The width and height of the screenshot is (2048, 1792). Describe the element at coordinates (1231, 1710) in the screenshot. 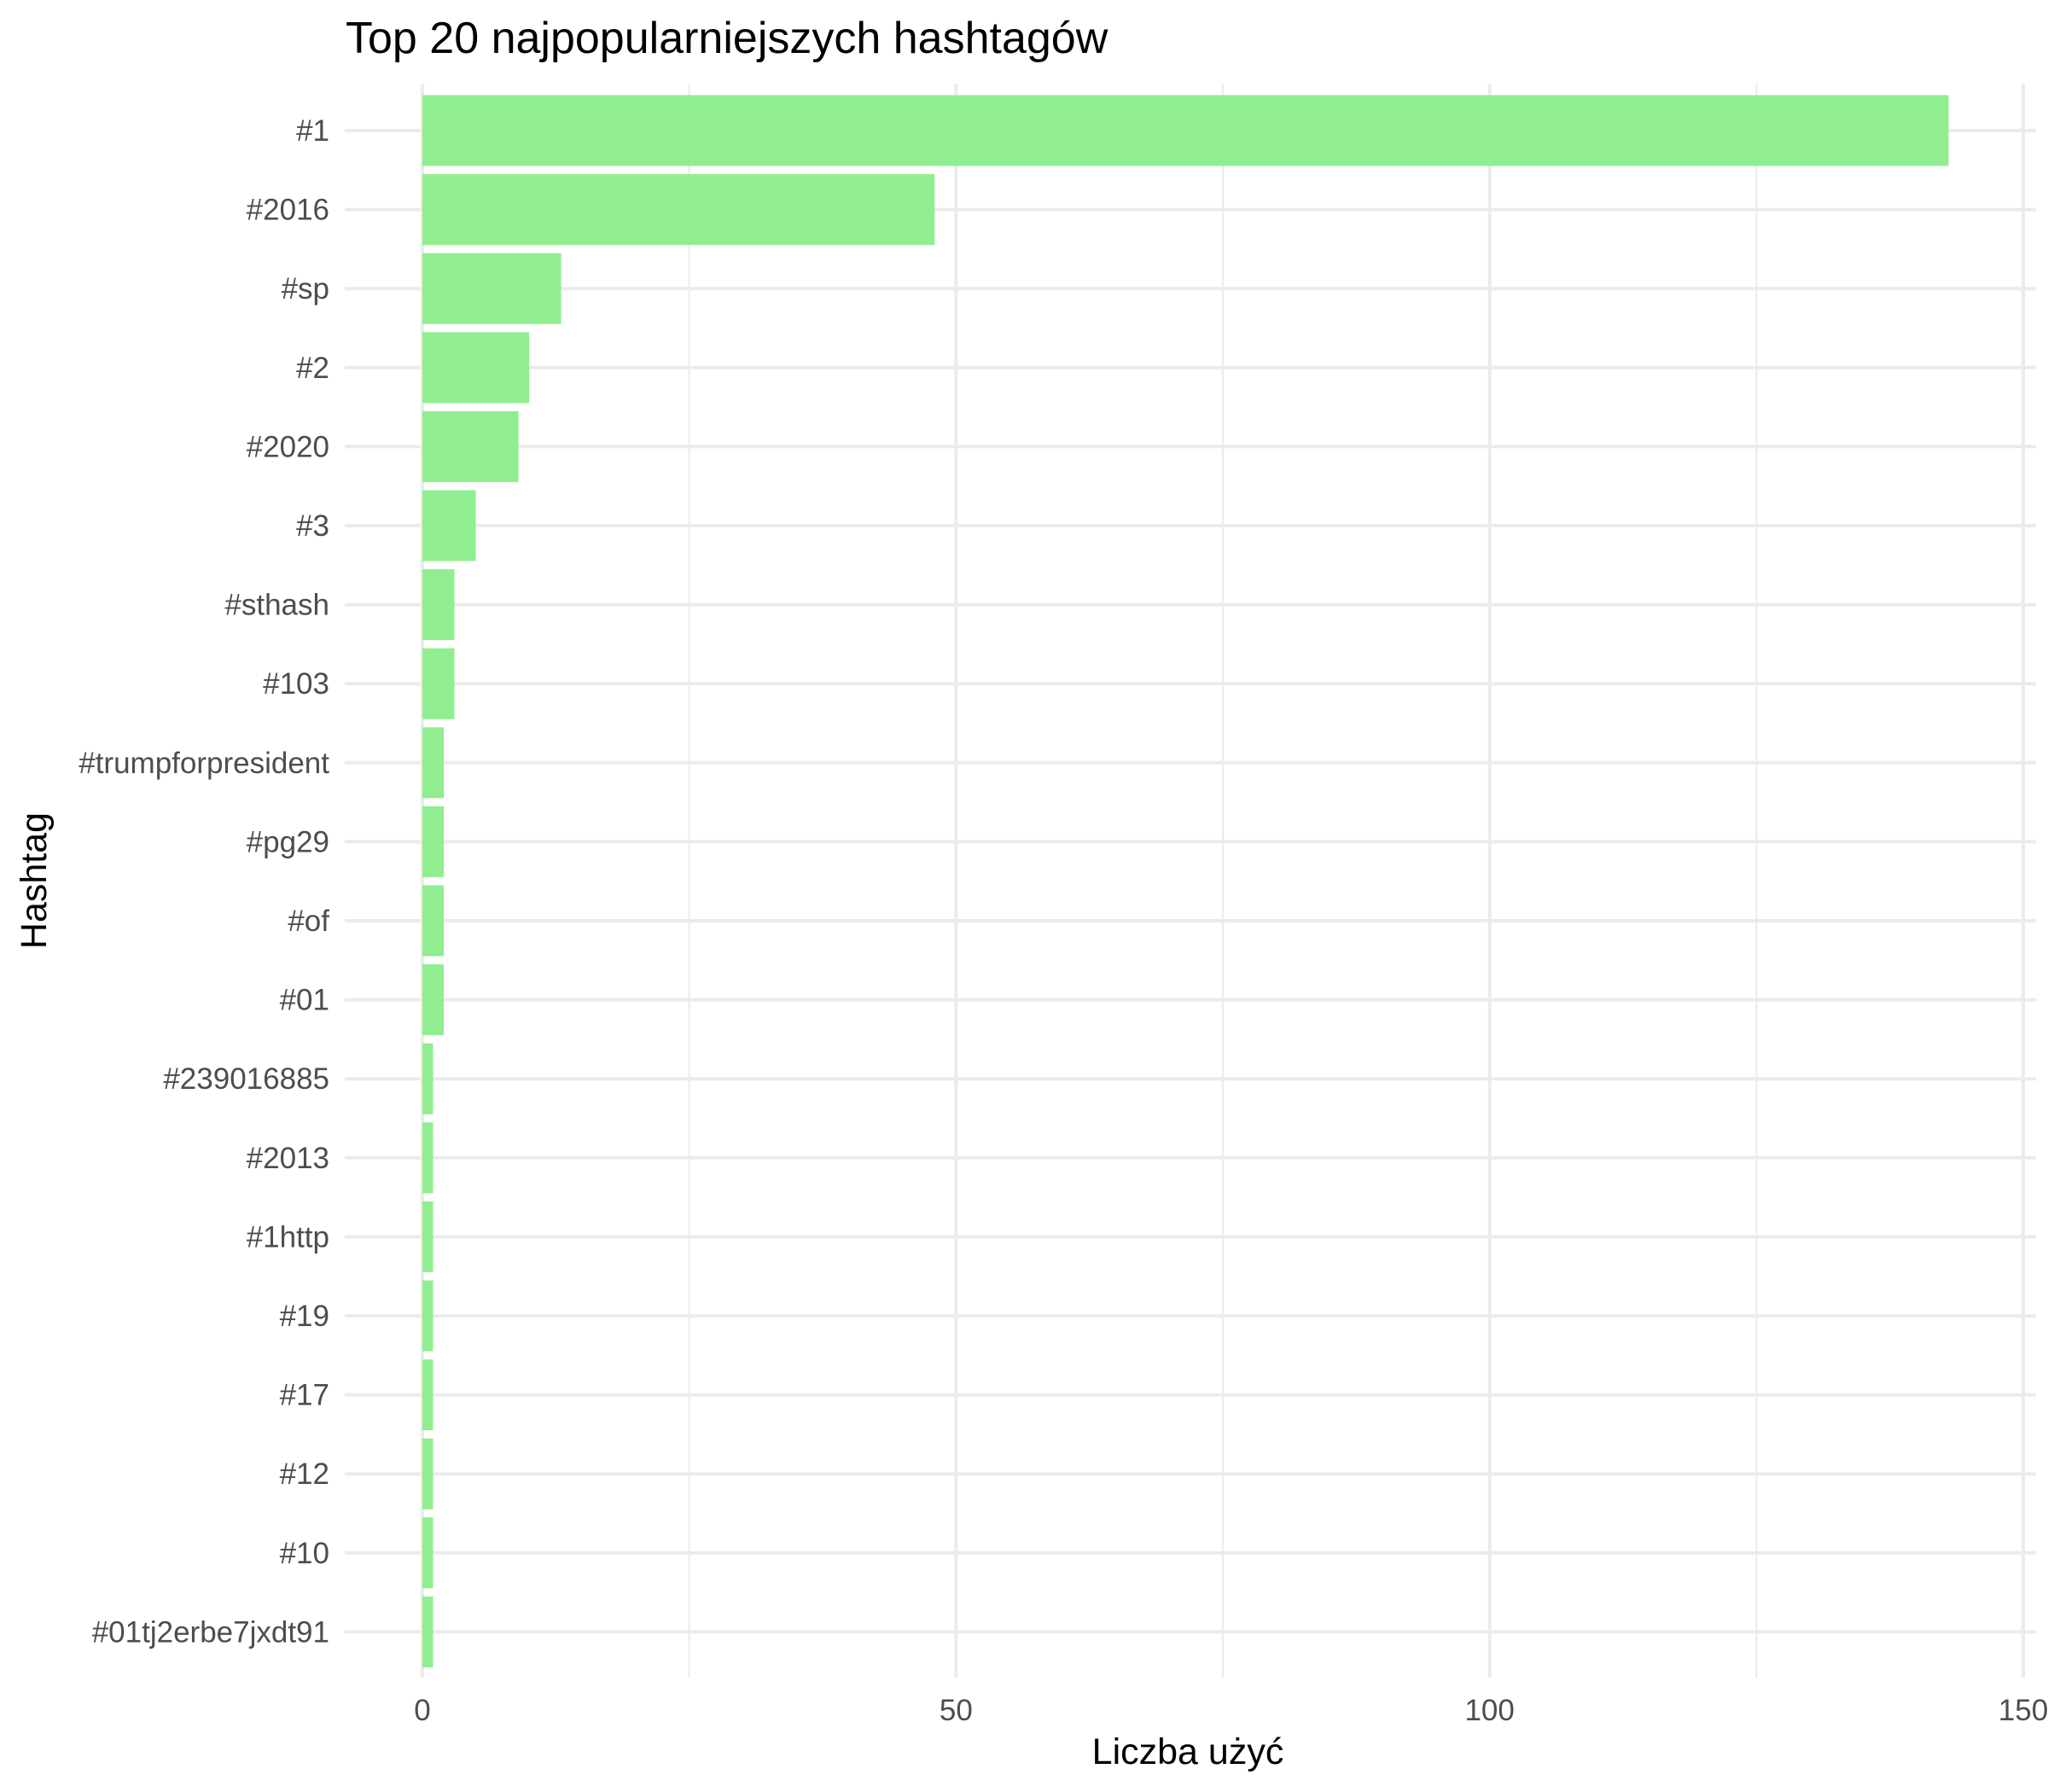

I see `x-tick-labels: 0 50 100 150` at that location.